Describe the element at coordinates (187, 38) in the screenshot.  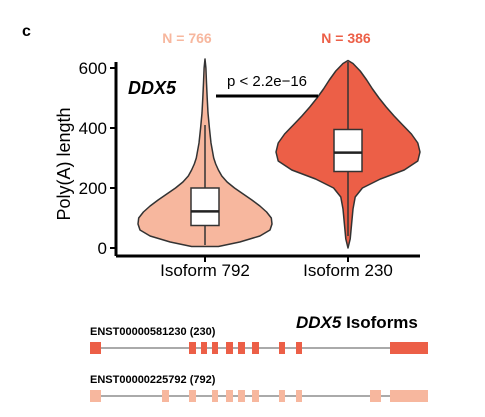
I see `count-label-isoform-792: N = 766` at that location.